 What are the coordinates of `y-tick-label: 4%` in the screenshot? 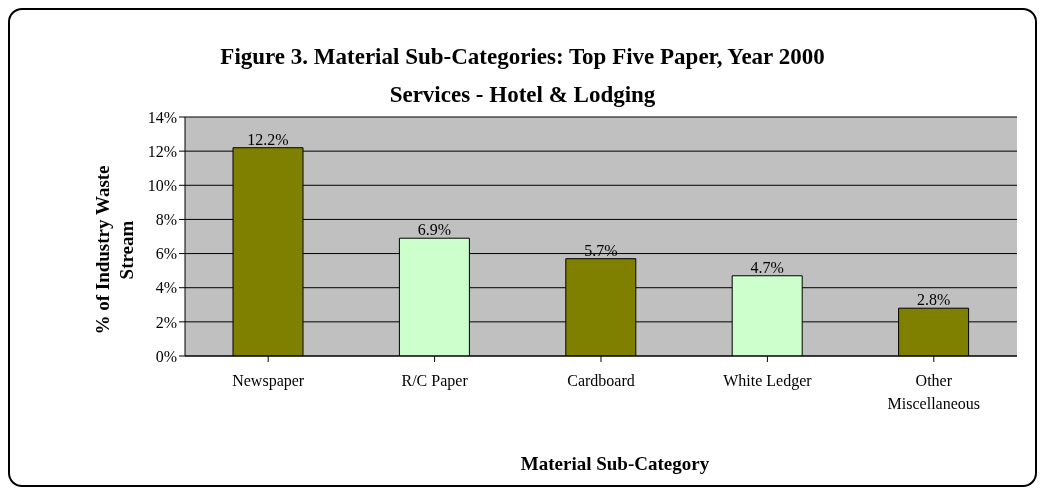 It's located at (166, 288).